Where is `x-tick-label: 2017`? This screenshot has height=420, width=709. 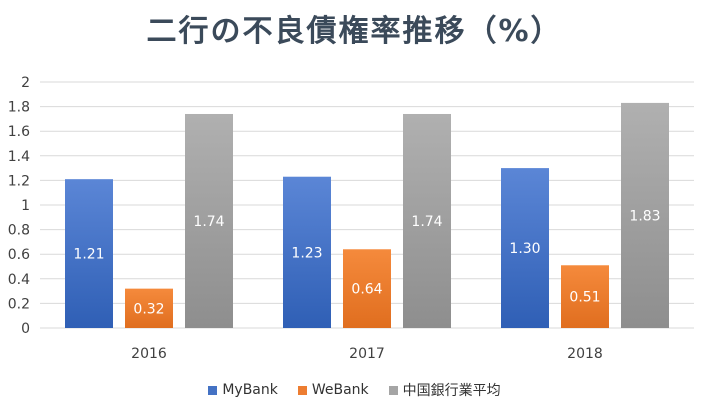
x-tick-label: 2017 is located at coordinates (367, 354).